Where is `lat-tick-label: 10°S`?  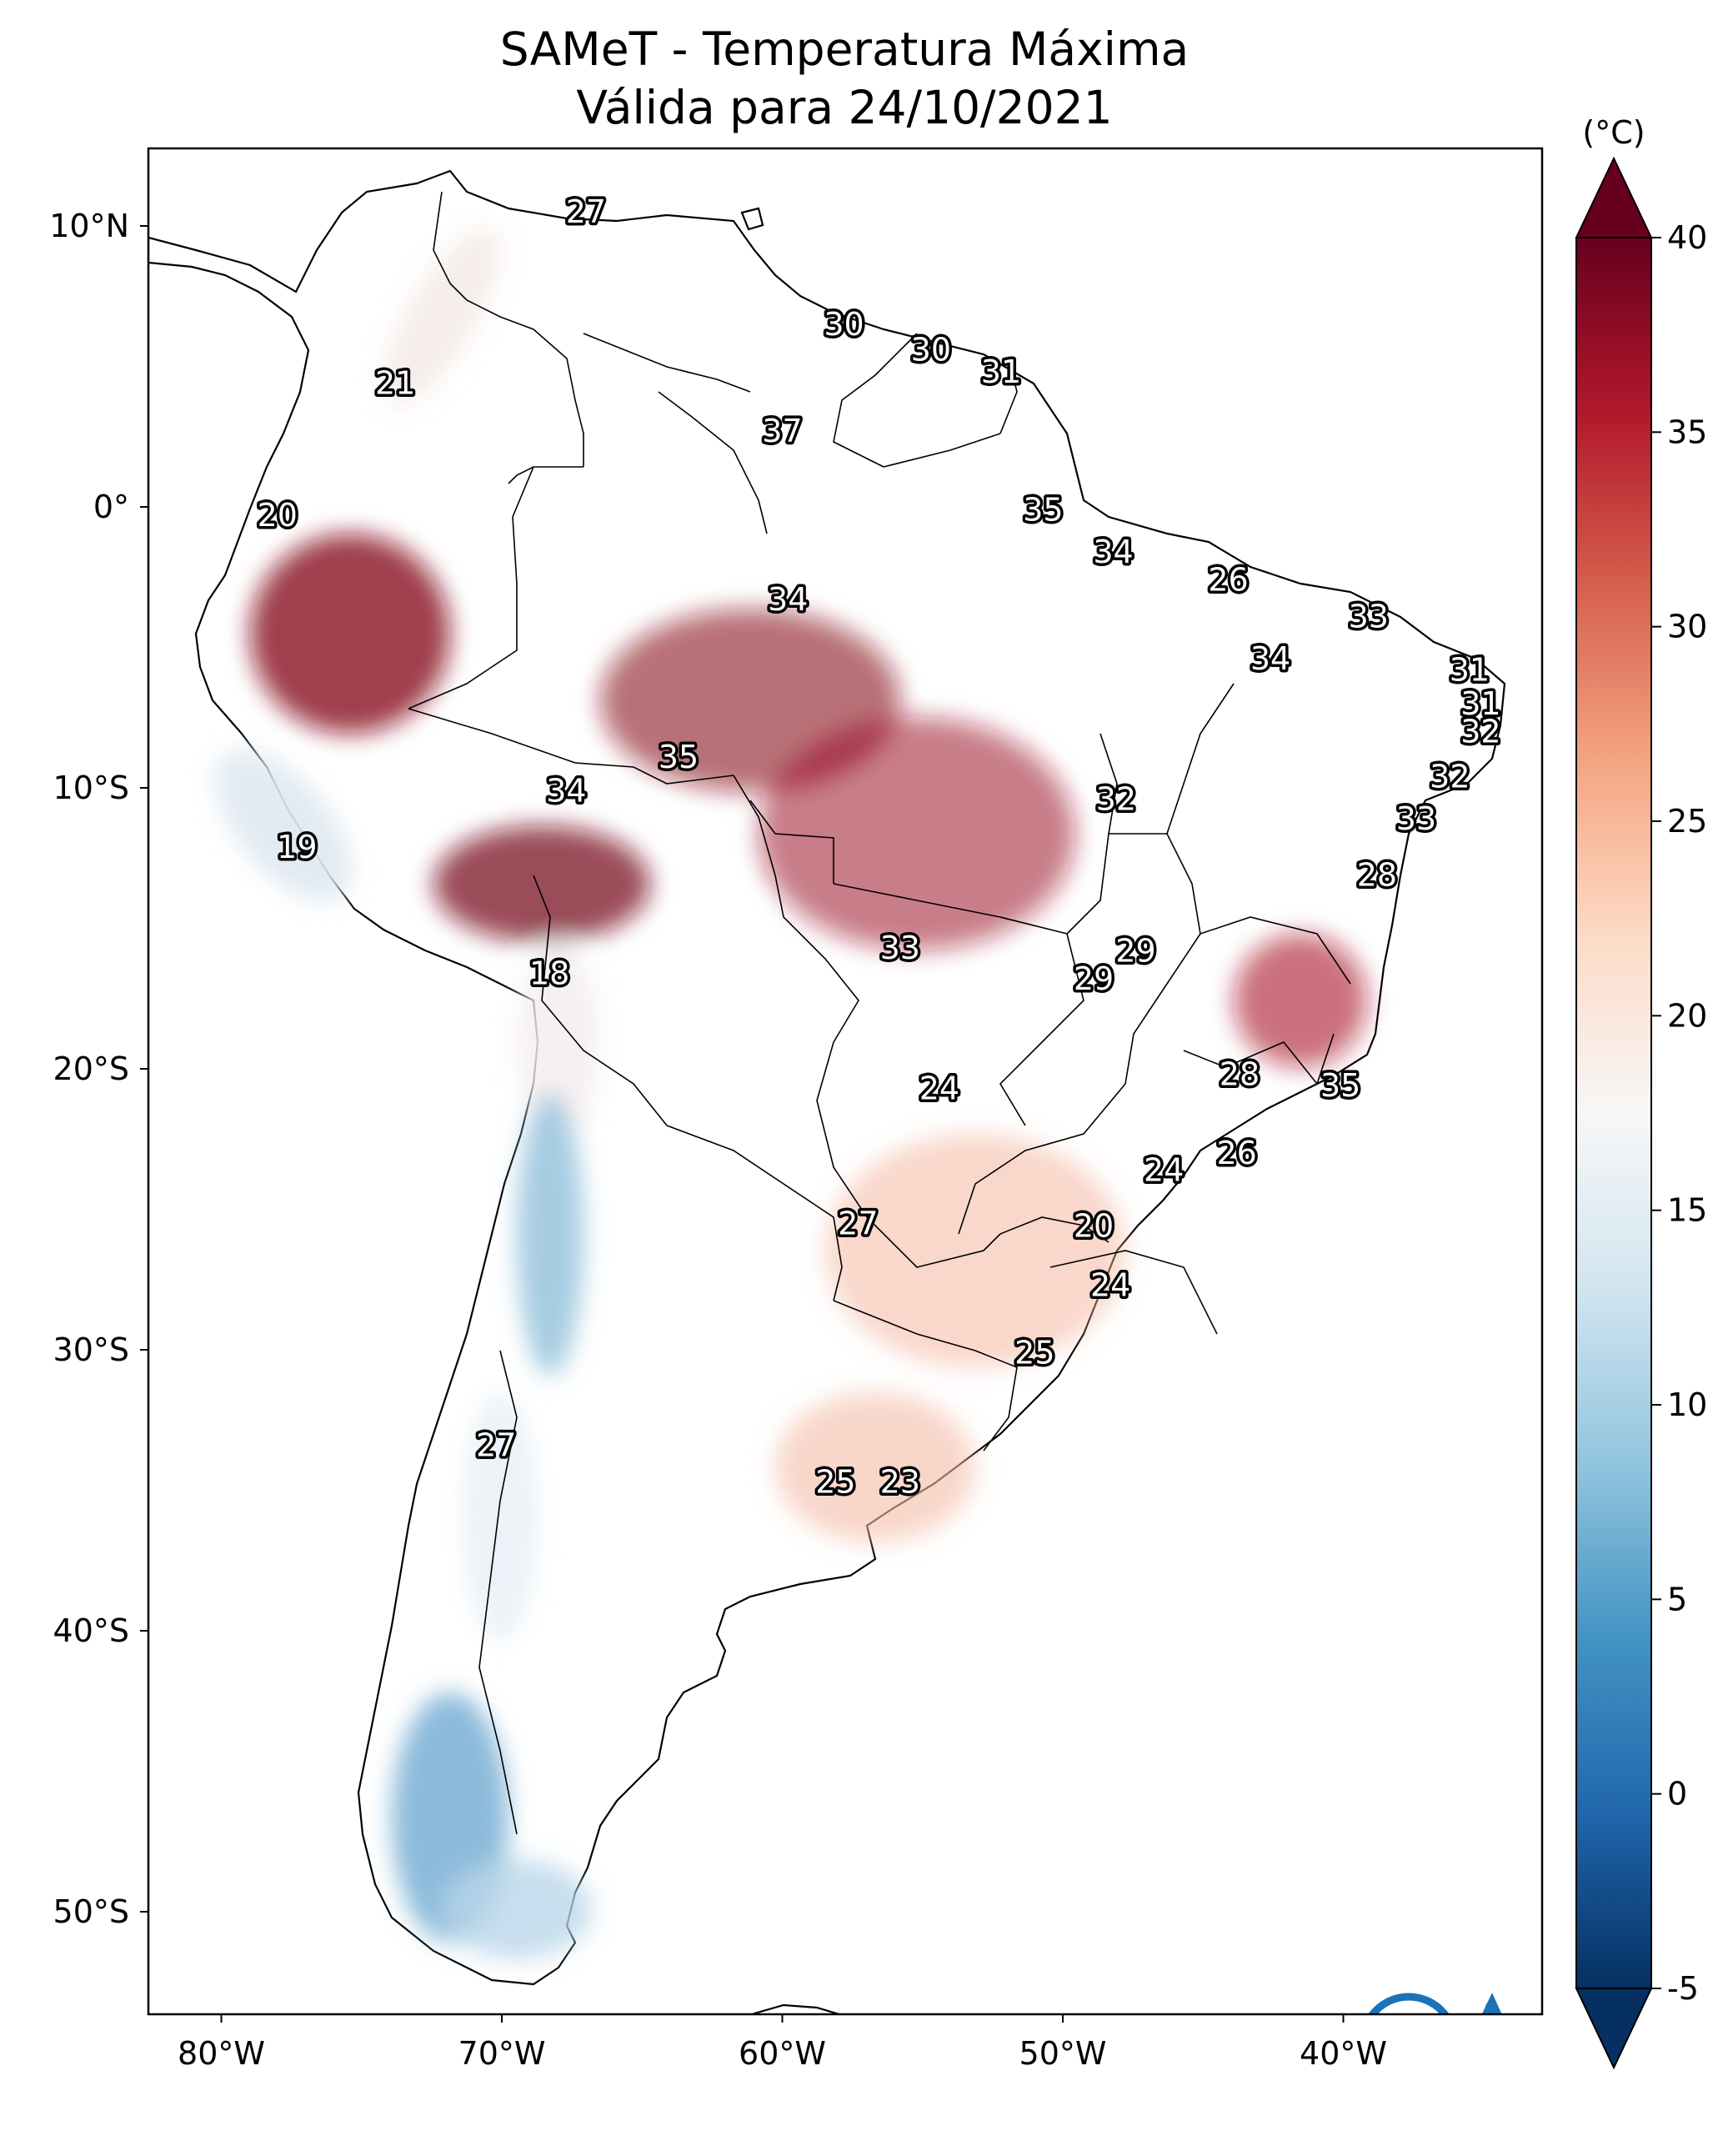 lat-tick-label: 10°S is located at coordinates (91, 788).